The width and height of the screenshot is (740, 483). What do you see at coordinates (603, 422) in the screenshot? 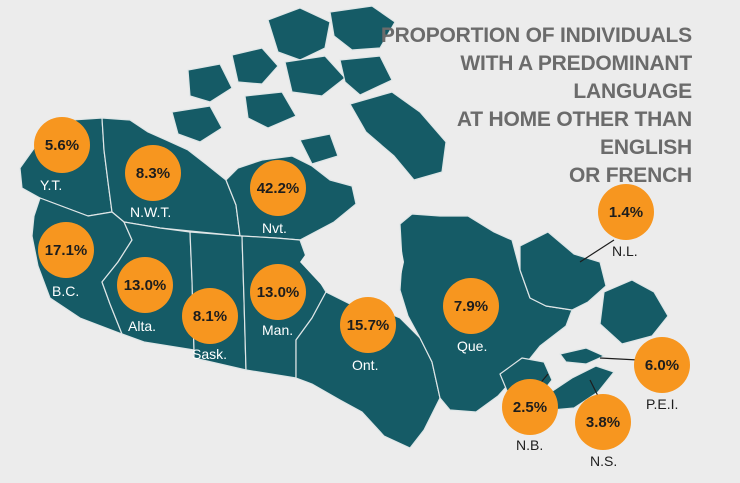
I see `value-badge-ns: 3.8%` at bounding box center [603, 422].